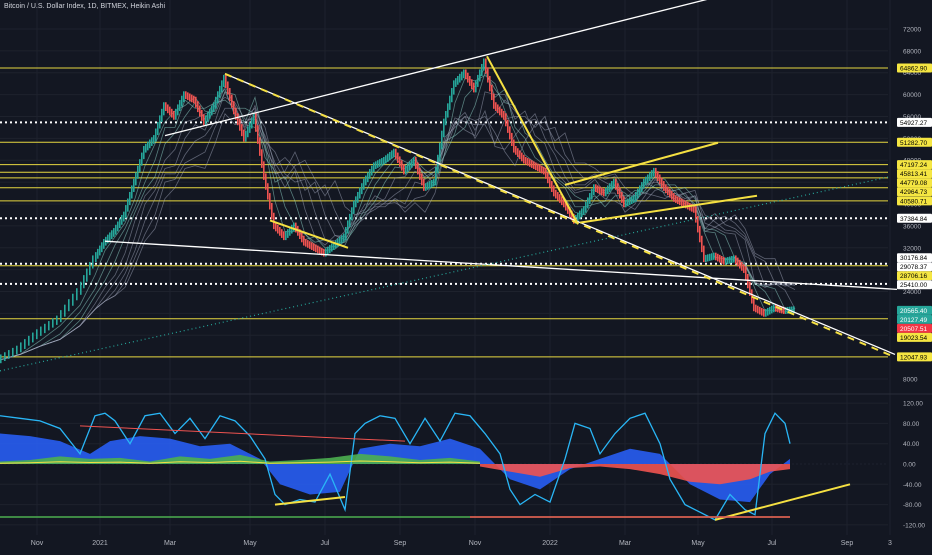  What do you see at coordinates (913, 285) in the screenshot?
I see `price-label: 25410.00` at bounding box center [913, 285].